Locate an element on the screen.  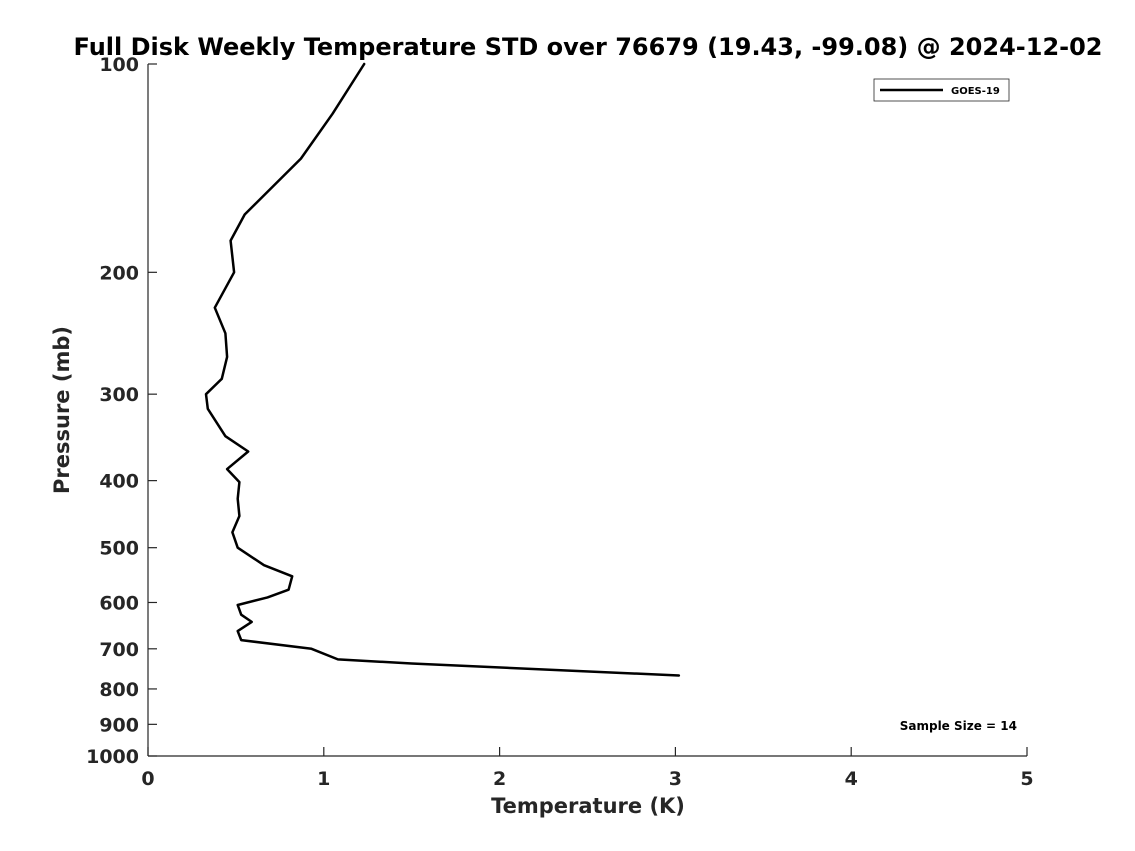
x-tick-label: 5 is located at coordinates (1026, 779).